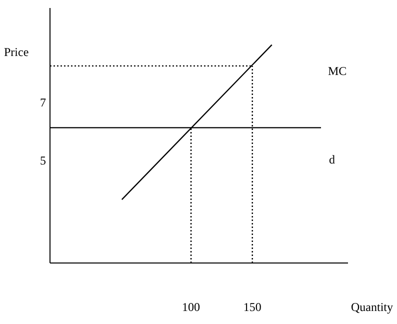 This screenshot has width=397, height=324. What do you see at coordinates (337, 71) in the screenshot?
I see `text: MC` at bounding box center [337, 71].